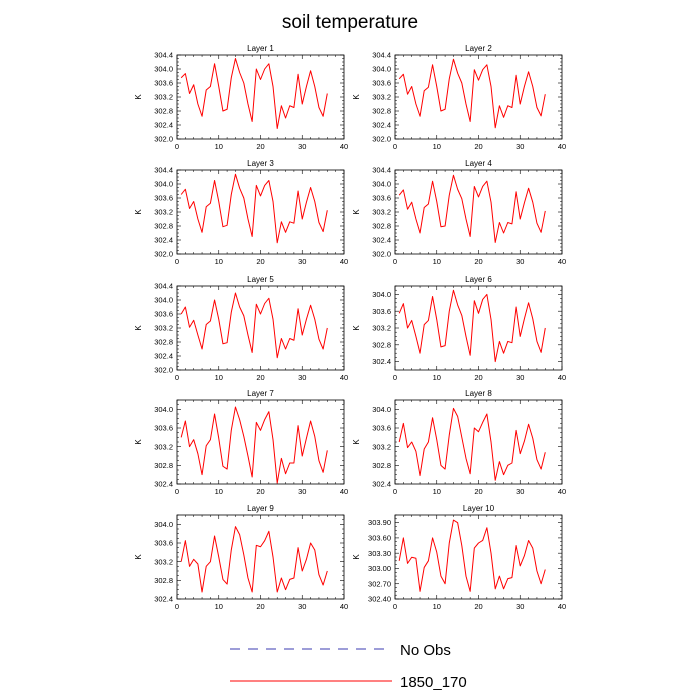  I want to click on y-tick-label: 302.40, so click(379, 599).